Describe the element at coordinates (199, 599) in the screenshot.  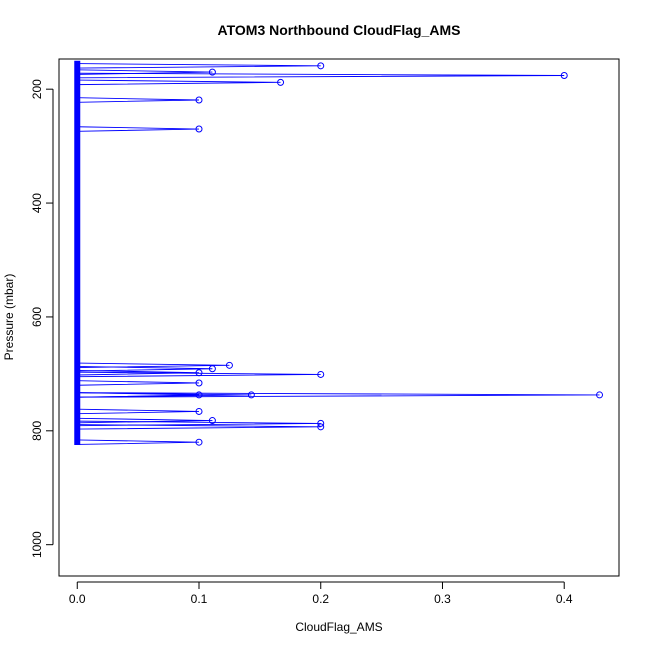
I see `x-tick-label: 0.1` at that location.